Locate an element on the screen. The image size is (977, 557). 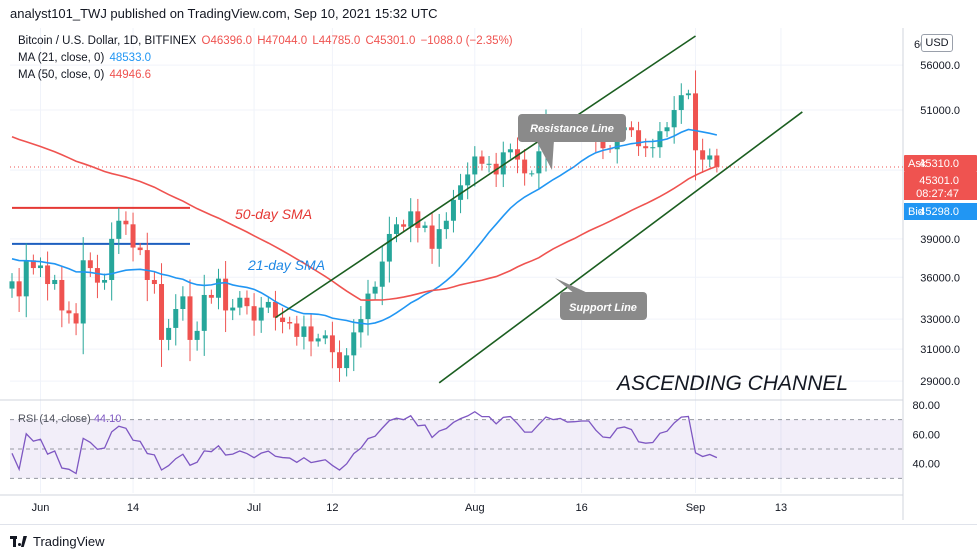
rsi-line is located at coordinates (364, 442).